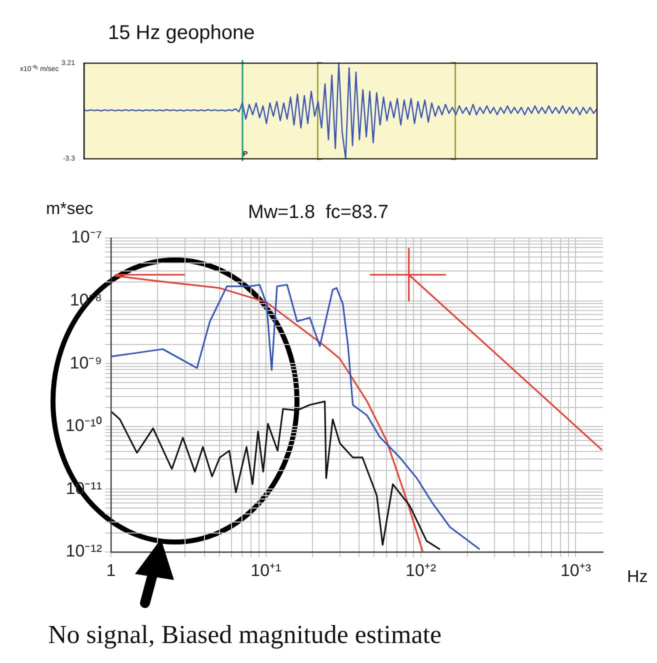 The image size is (657, 663). Describe the element at coordinates (421, 570) in the screenshot. I see `x-tick-label: 10⁺²` at that location.